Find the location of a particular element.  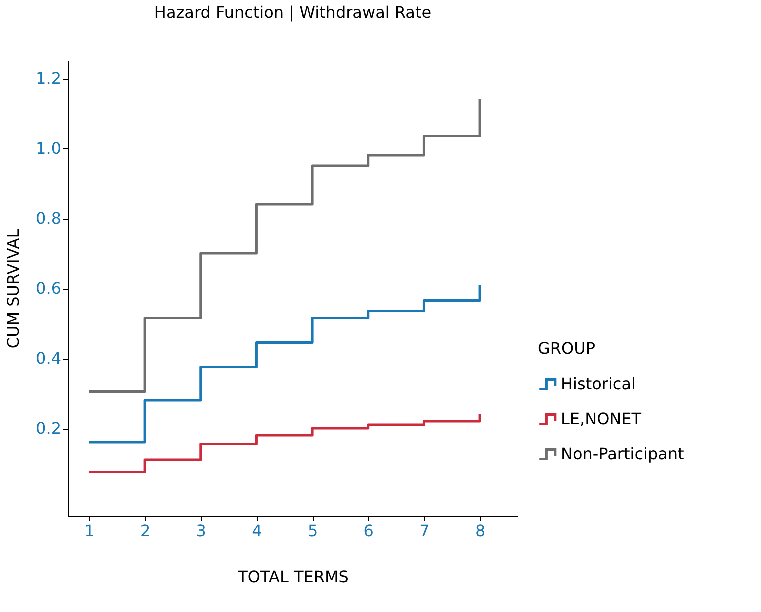

y-tick-label: 0.4 is located at coordinates (49, 358).